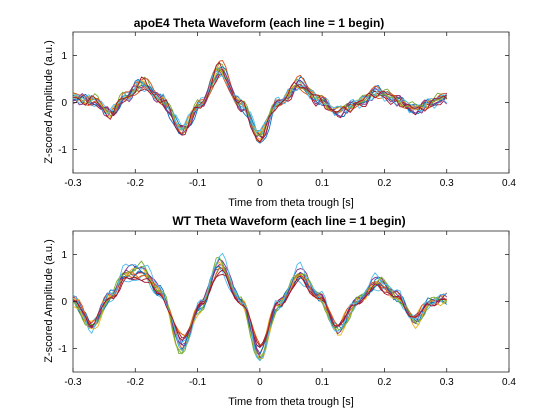 The image size is (560, 420). What do you see at coordinates (288, 221) in the screenshot?
I see `wt-title: WT Theta Waveform (each line = 1 begin)` at bounding box center [288, 221].